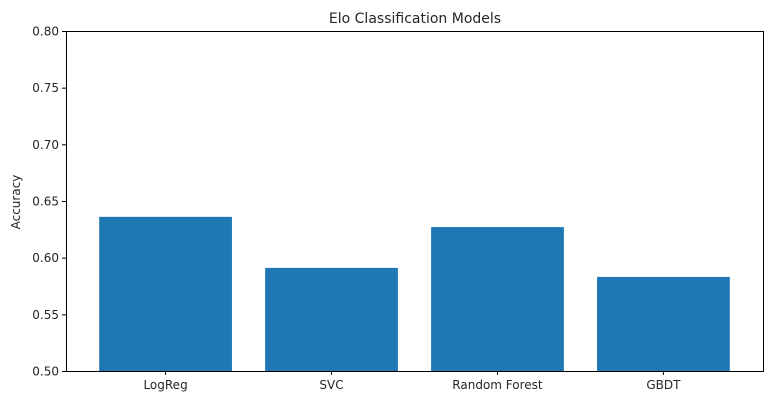 Image resolution: width=775 pixels, height=414 pixels. Describe the element at coordinates (45, 315) in the screenshot. I see `y-tick-label: 0.55` at that location.